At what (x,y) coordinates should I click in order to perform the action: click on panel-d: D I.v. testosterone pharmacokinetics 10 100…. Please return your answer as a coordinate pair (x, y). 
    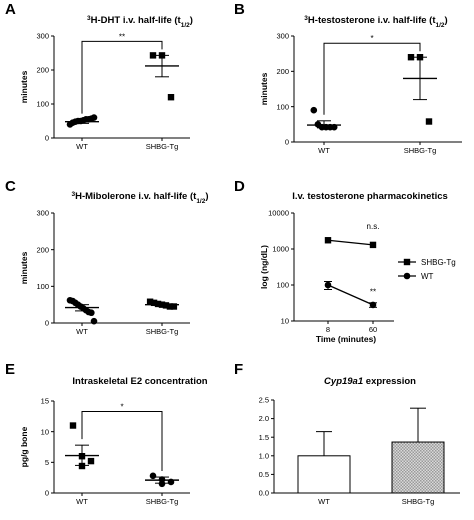
    Looking at the image, I should click on (345, 261).